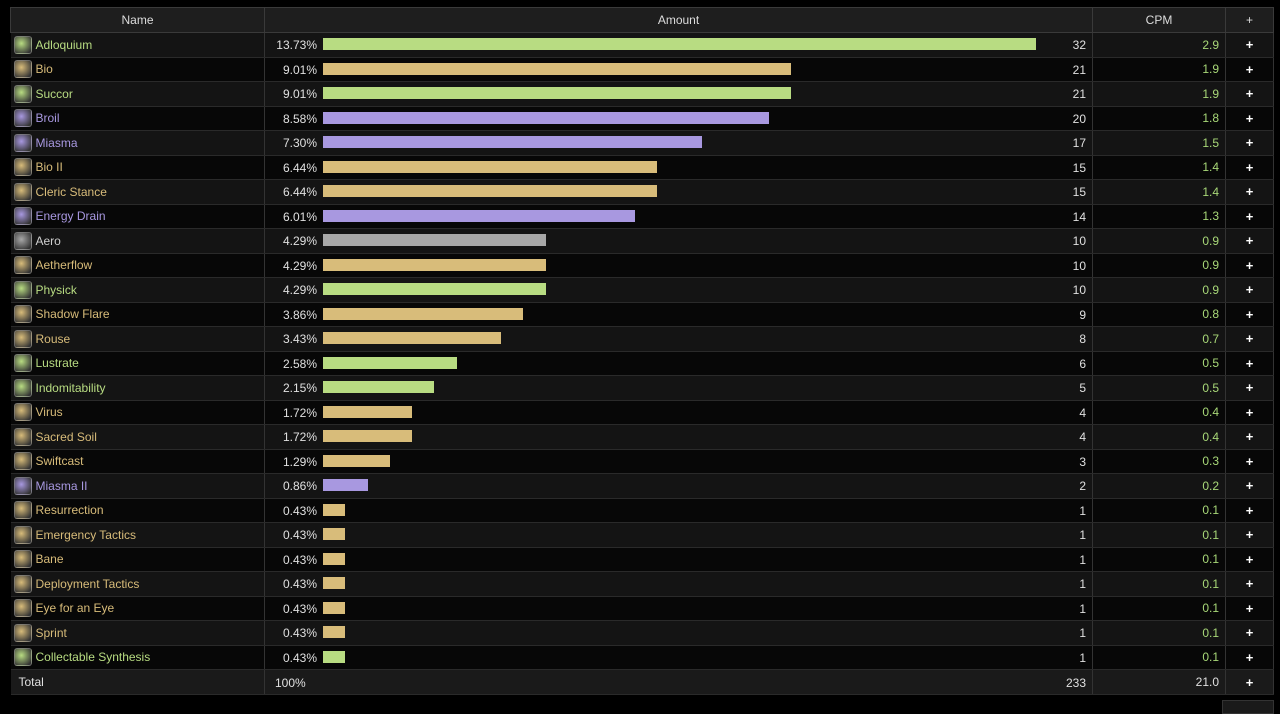 The image size is (1280, 714). Describe the element at coordinates (1159, 20) in the screenshot. I see `header-cpm: CPM` at that location.